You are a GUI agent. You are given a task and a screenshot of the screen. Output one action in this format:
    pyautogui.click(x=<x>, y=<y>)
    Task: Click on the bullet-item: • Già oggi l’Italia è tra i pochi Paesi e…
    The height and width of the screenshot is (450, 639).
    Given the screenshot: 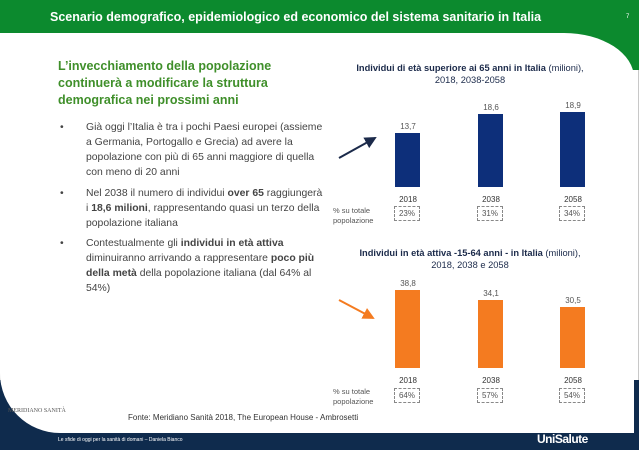 What is the action you would take?
    pyautogui.click(x=192, y=150)
    